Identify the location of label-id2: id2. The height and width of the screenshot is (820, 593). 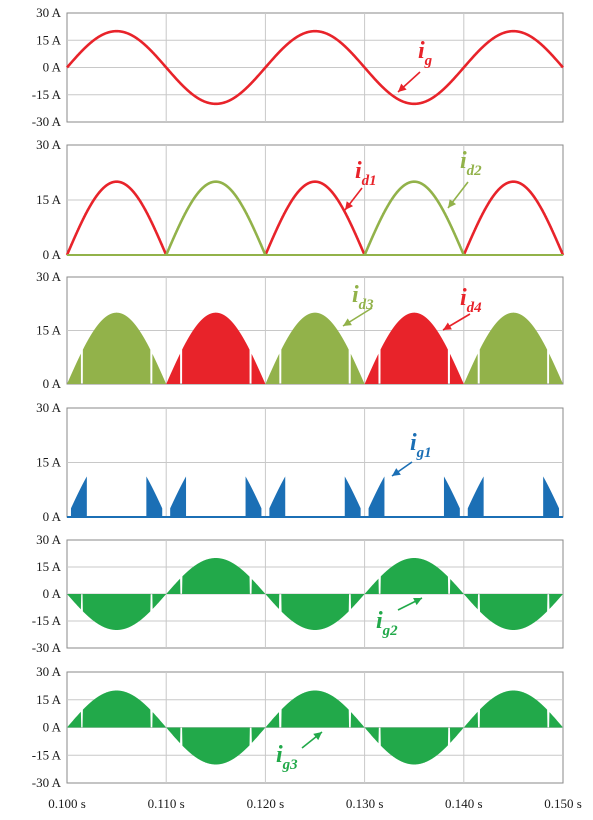
(464, 178).